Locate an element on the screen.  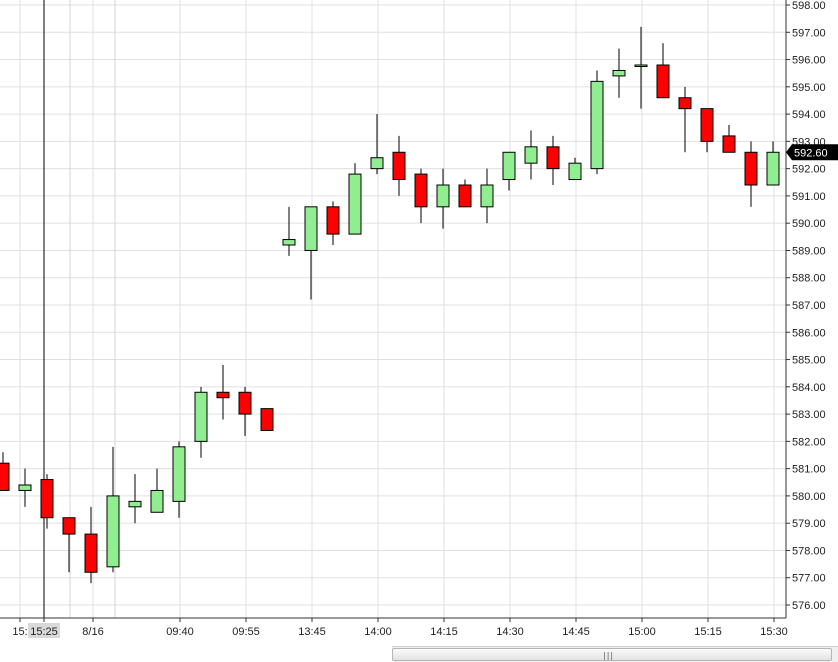
x-tick-label: 13:45 is located at coordinates (312, 632).